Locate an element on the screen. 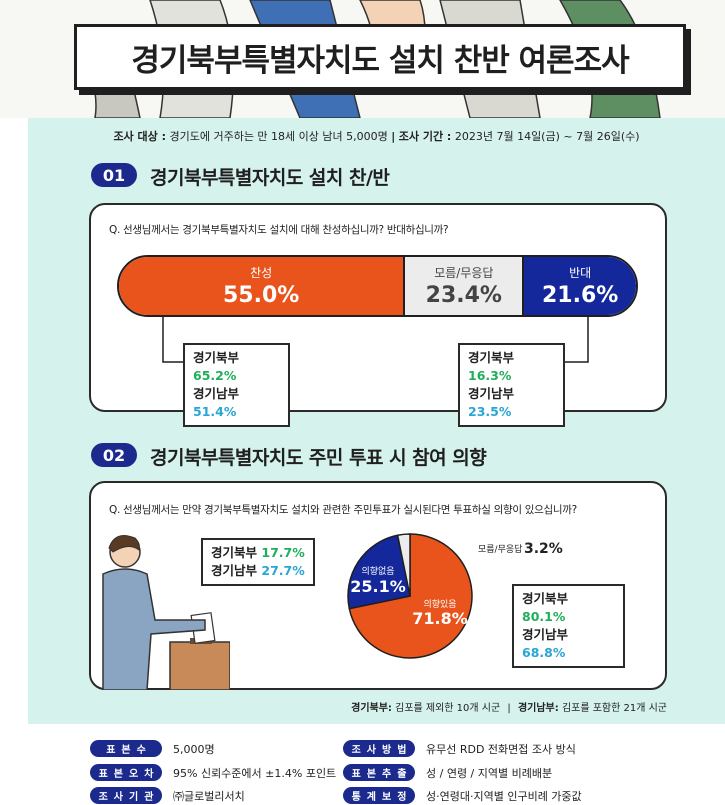 The width and height of the screenshot is (725, 805). no-intent-region-breakdown: 경기북부 17.7% 경기남부 27.7% is located at coordinates (258, 562).